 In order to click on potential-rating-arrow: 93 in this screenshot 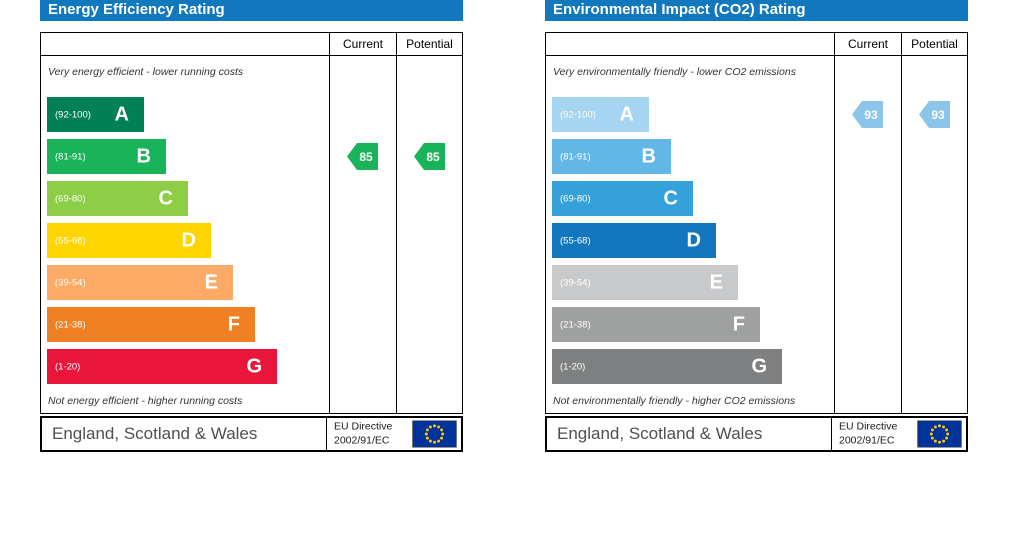, I will do `click(934, 114)`.